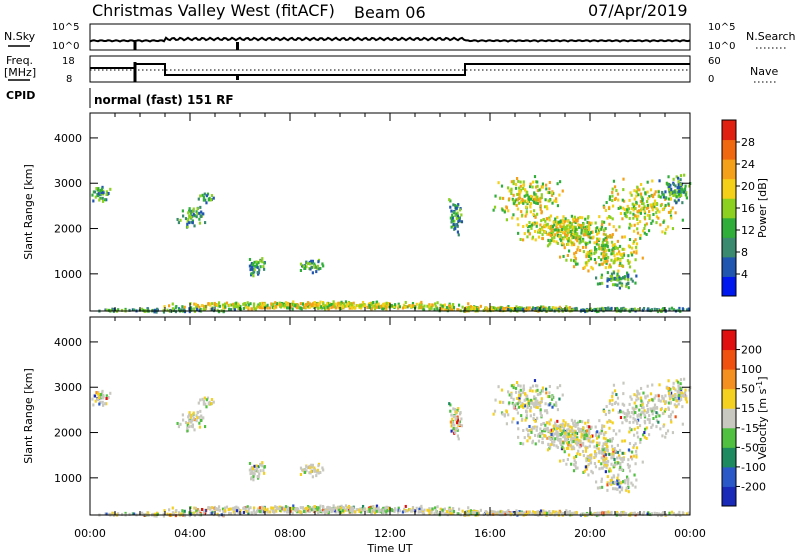 The width and height of the screenshot is (800, 554). Describe the element at coordinates (69, 79) in the screenshot. I see `freq-tick-bottom: 8` at that location.